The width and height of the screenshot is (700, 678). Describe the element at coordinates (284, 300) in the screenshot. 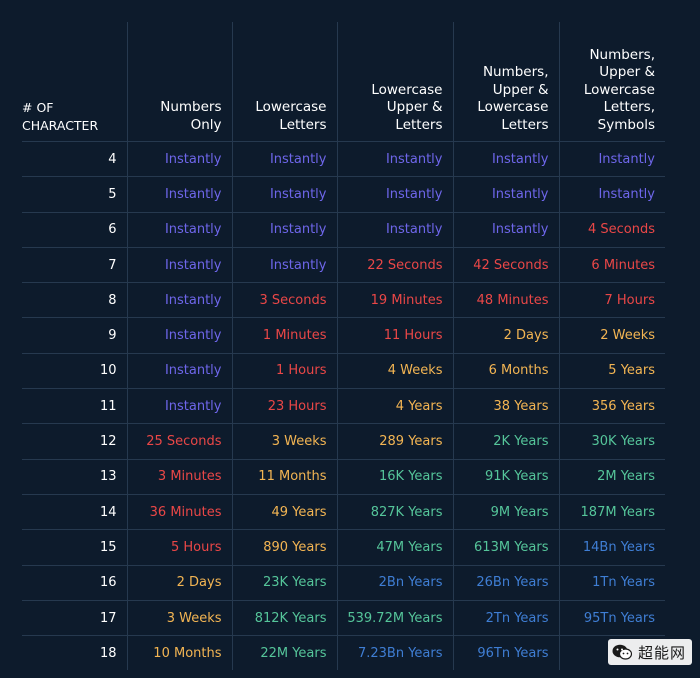

I see `crack-time-cell: 3 Seconds` at that location.